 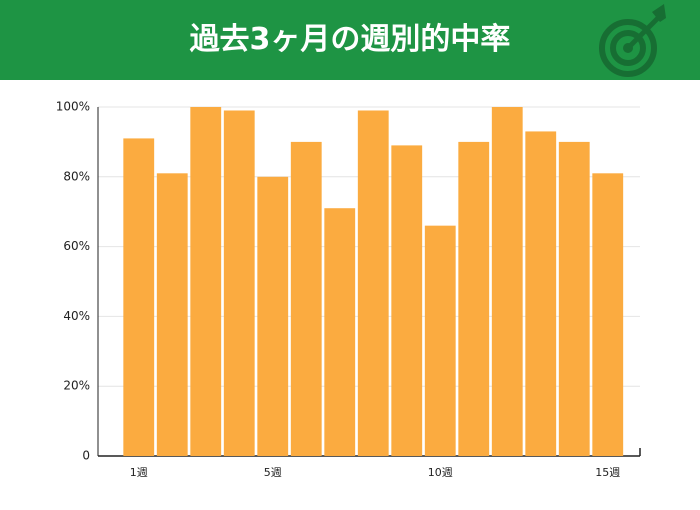 I want to click on x-tick-label: 5週, so click(x=273, y=472).